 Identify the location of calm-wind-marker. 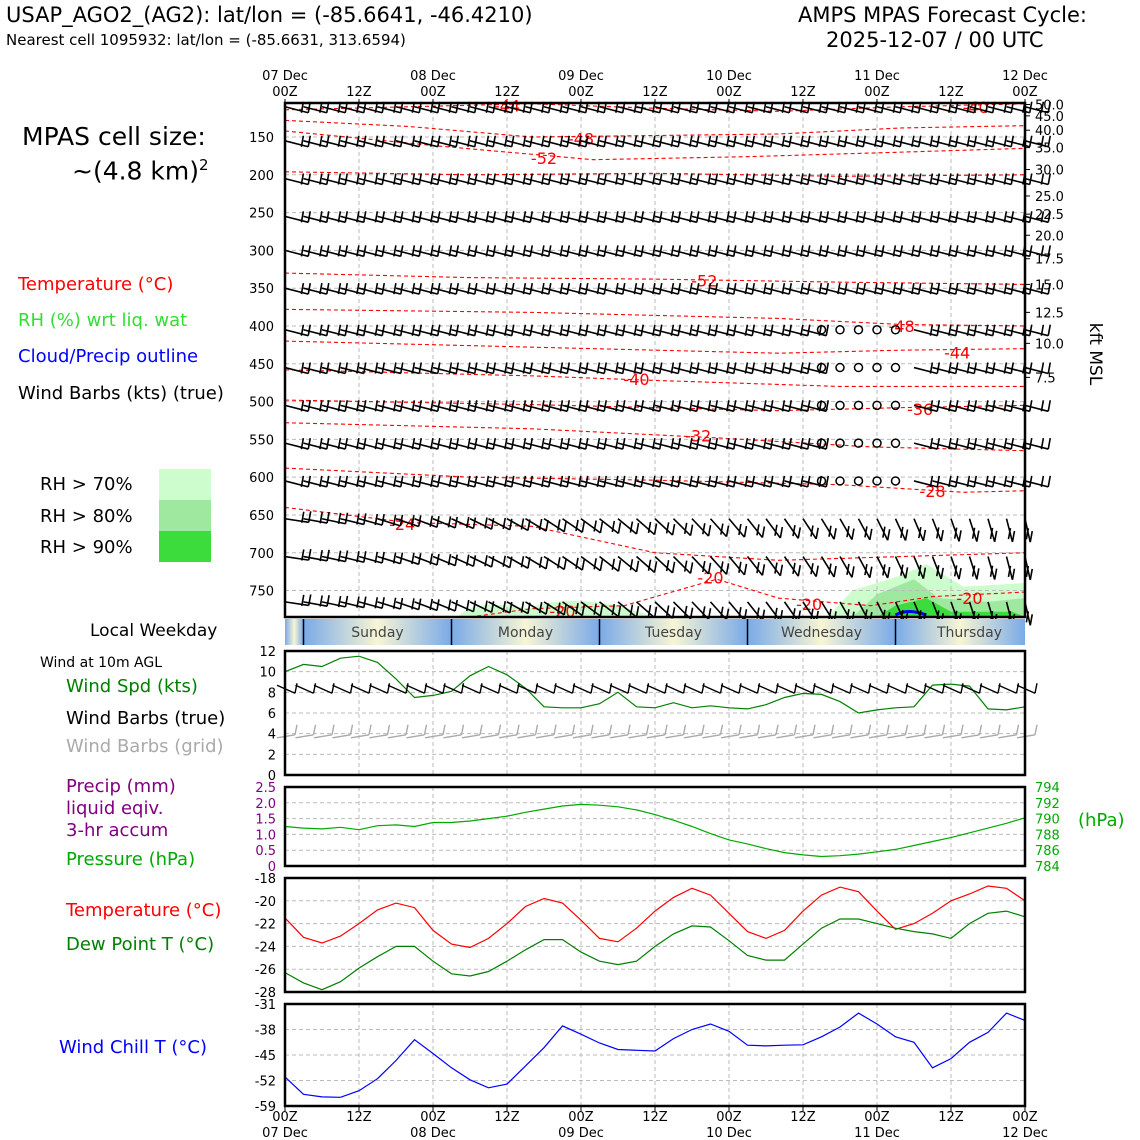
(895, 443).